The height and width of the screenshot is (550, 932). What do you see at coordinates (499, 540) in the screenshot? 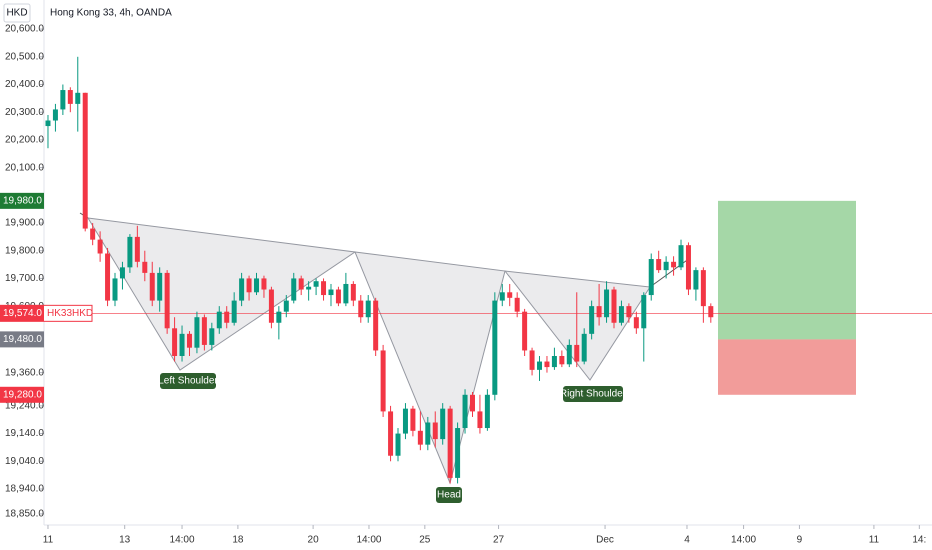
I see `x-tick-label: 27` at bounding box center [499, 540].